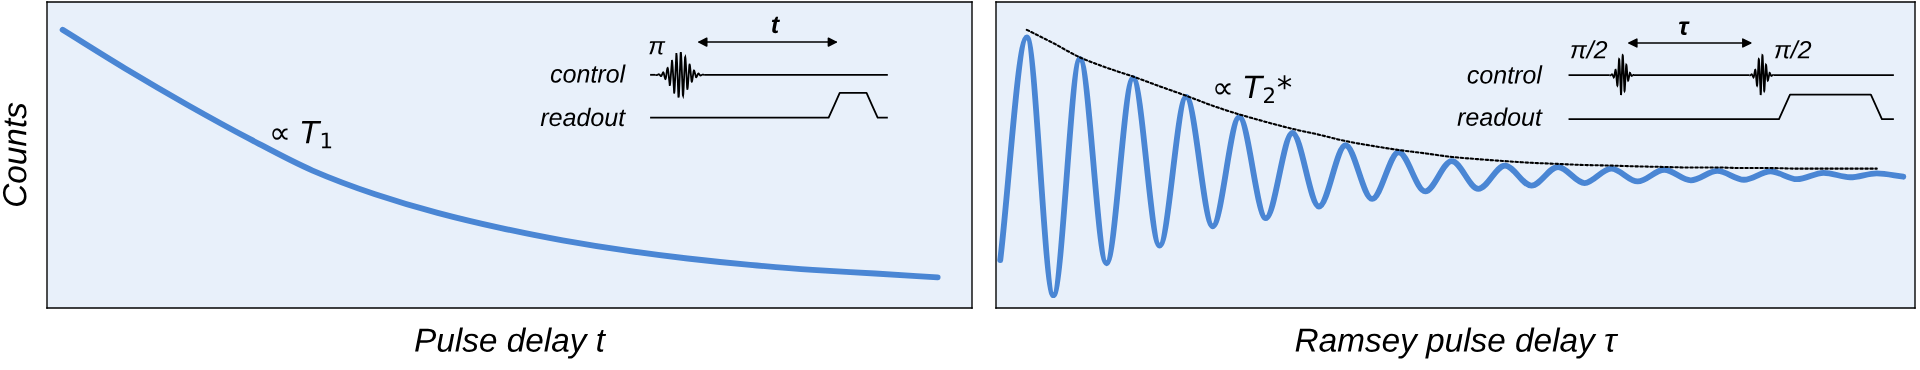 The height and width of the screenshot is (370, 1920). What do you see at coordinates (657, 48) in the screenshot?
I see `annotation: π` at bounding box center [657, 48].